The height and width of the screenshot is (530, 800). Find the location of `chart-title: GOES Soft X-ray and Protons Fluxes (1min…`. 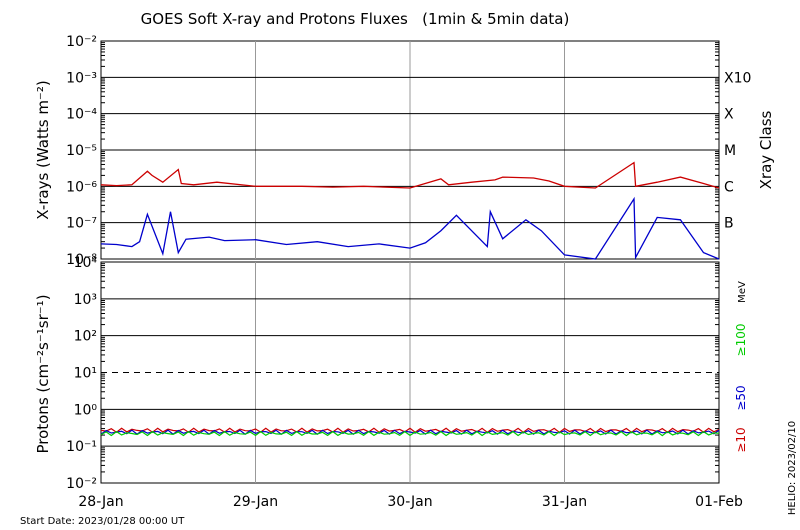

chart-title: GOES Soft X-ray and Protons Fluxes (1min… is located at coordinates (355, 19).